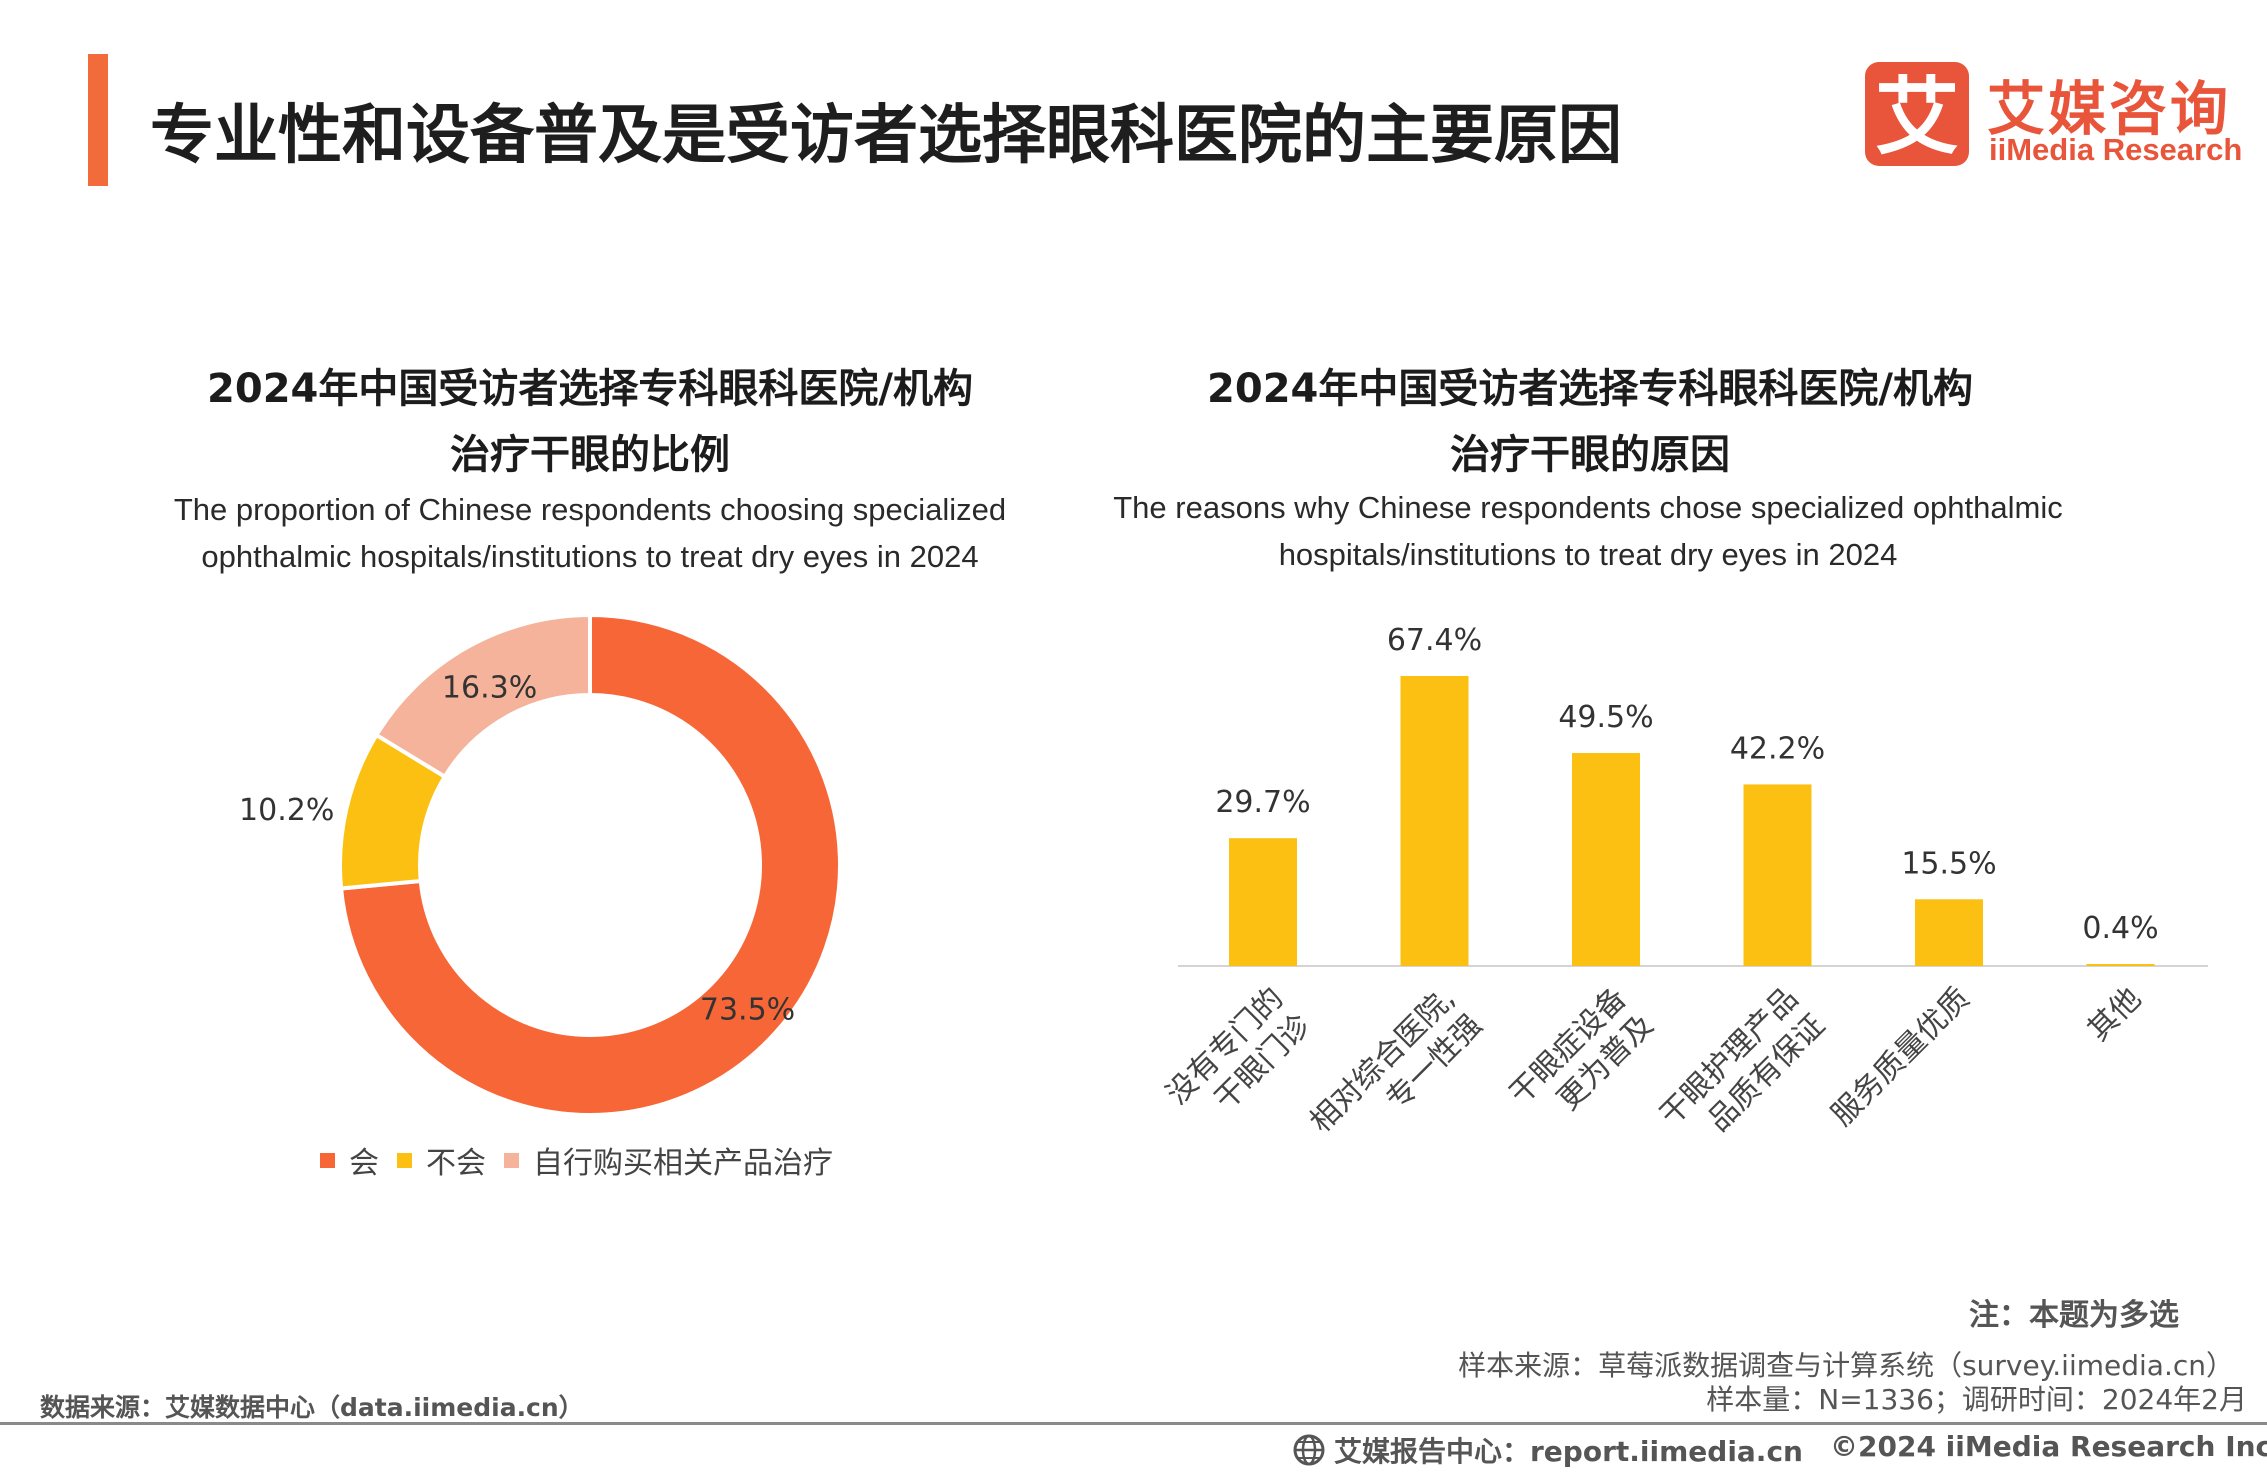 This screenshot has width=2267, height=1474. I want to click on bar-category-service: 服务质量优质, so click(1901, 1057).